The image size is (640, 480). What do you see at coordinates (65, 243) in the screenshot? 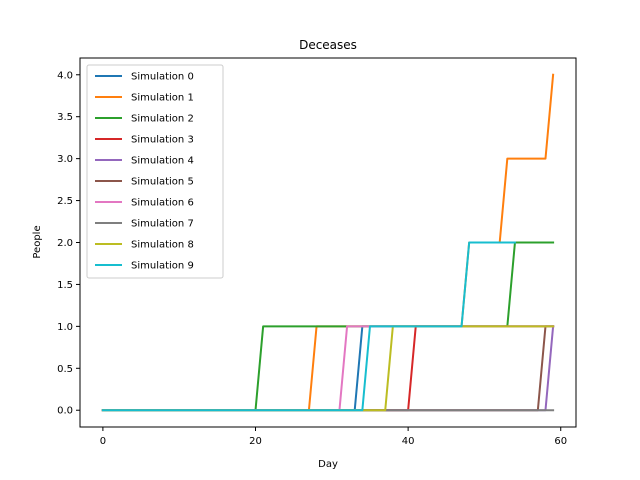
I see `y-tick-label: 2.0` at bounding box center [65, 243].